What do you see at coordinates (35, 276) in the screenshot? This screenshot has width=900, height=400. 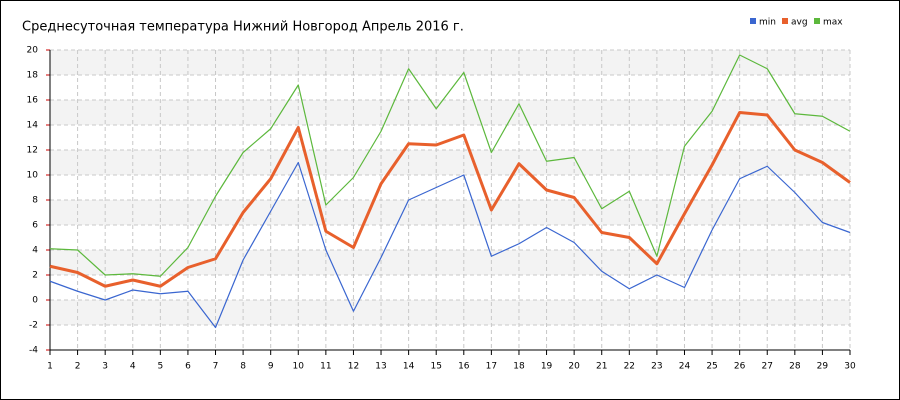 I see `y-tick-label: 2` at bounding box center [35, 276].